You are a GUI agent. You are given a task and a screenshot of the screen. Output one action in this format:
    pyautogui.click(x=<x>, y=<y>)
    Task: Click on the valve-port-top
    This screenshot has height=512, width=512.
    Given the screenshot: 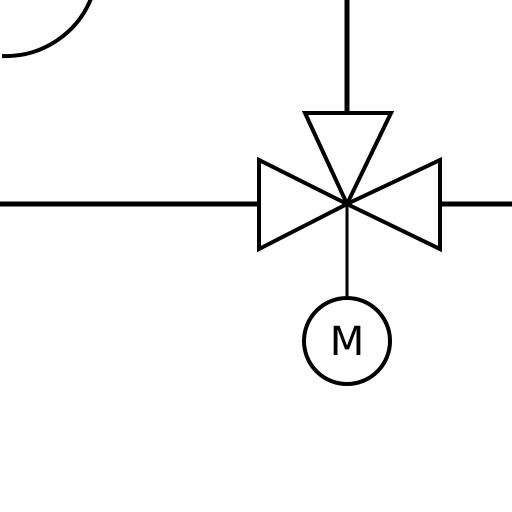 What is the action you would take?
    pyautogui.click(x=348, y=160)
    